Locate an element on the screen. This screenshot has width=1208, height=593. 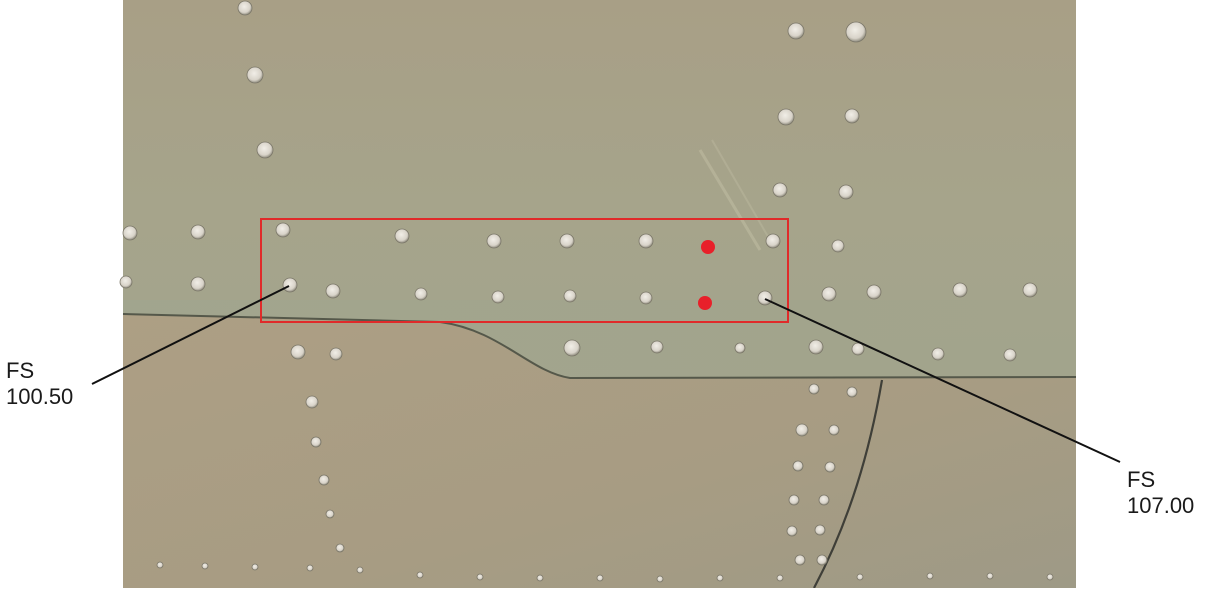
leader-line-right is located at coordinates (942, 380).